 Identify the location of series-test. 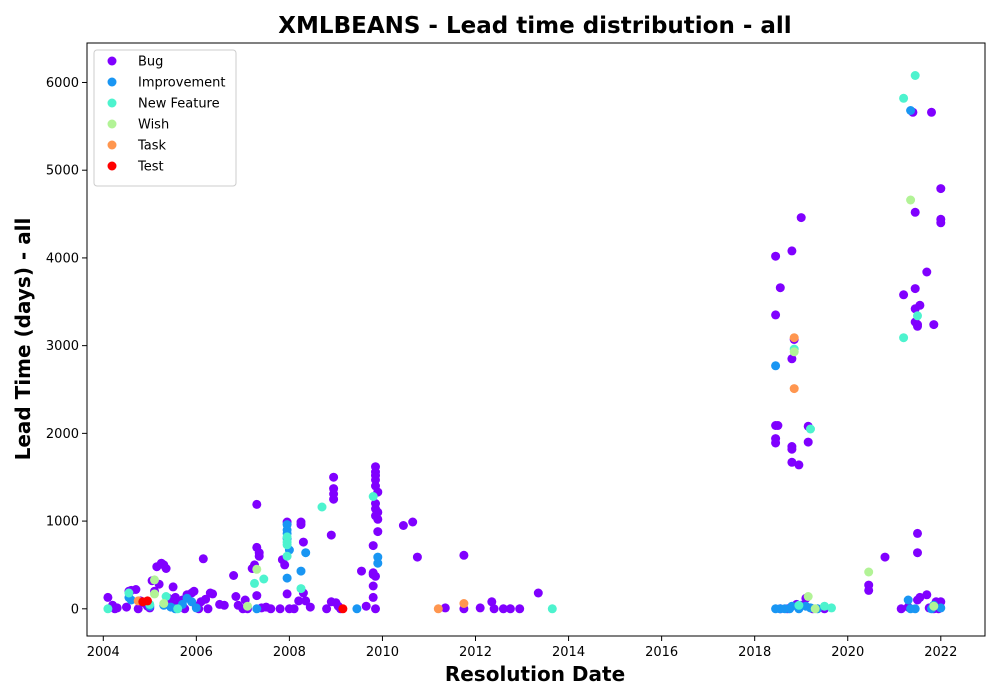
(243, 605).